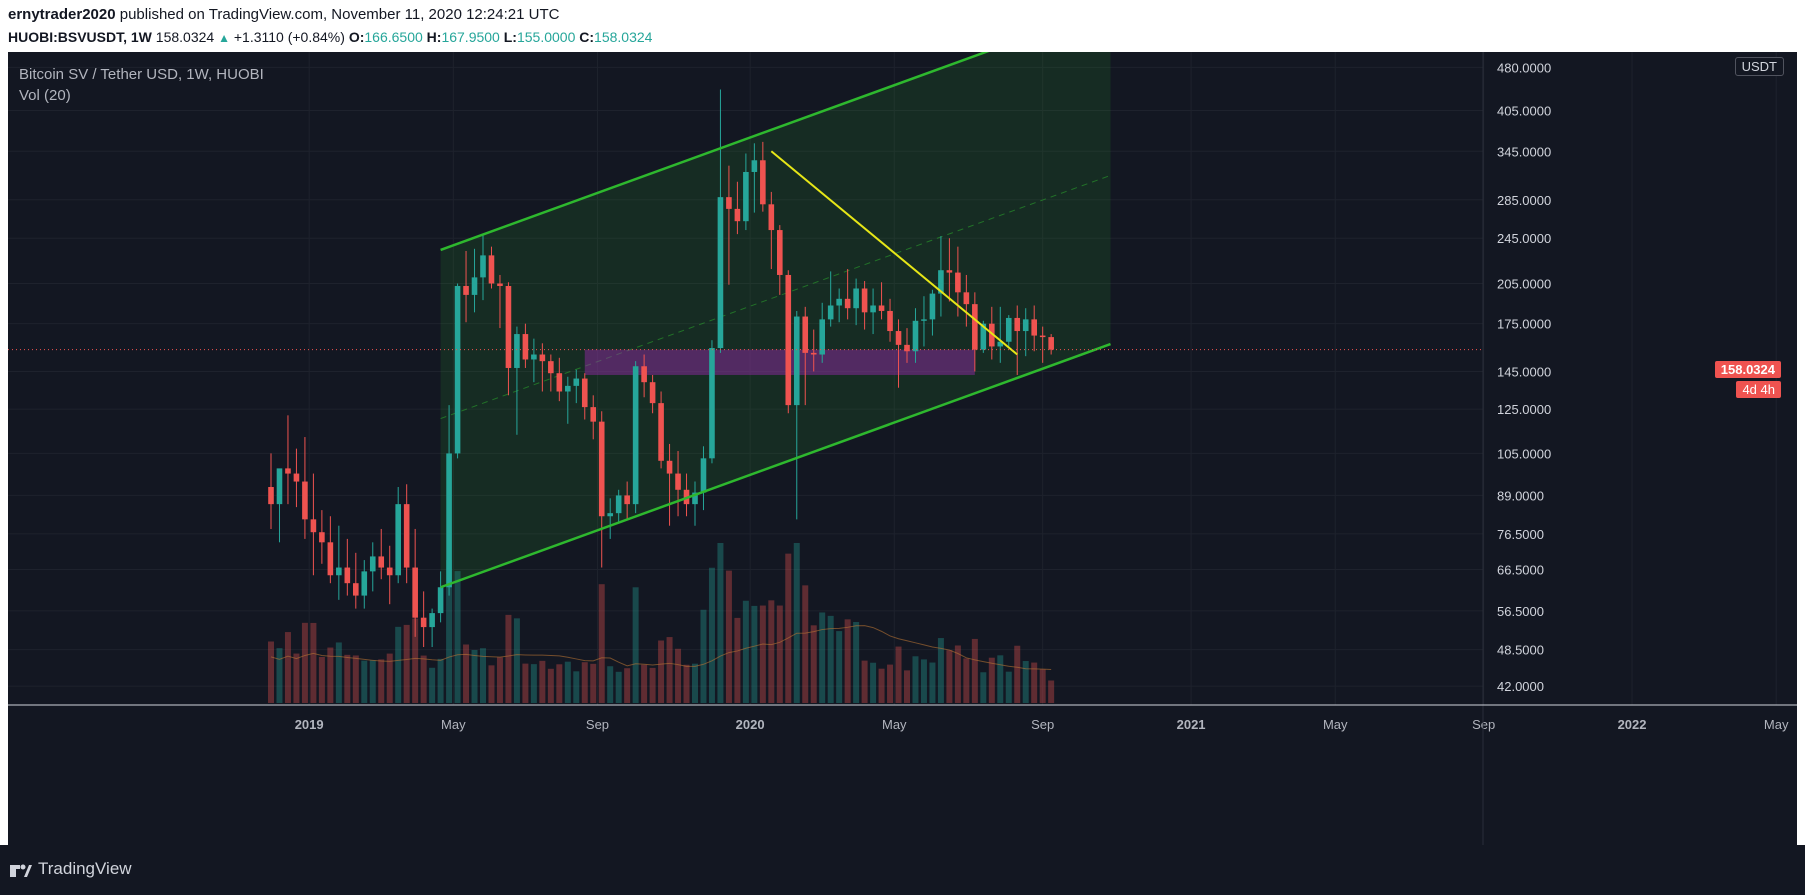 This screenshot has height=895, width=1805. Describe the element at coordinates (775, 297) in the screenshot. I see `channel-midline` at that location.